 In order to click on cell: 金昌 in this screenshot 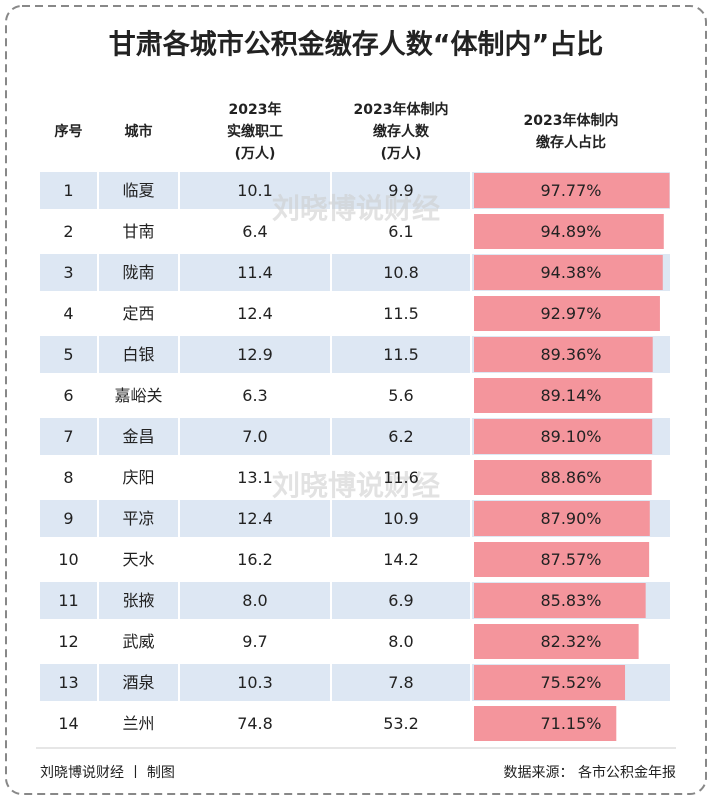, I will do `click(138, 436)`.